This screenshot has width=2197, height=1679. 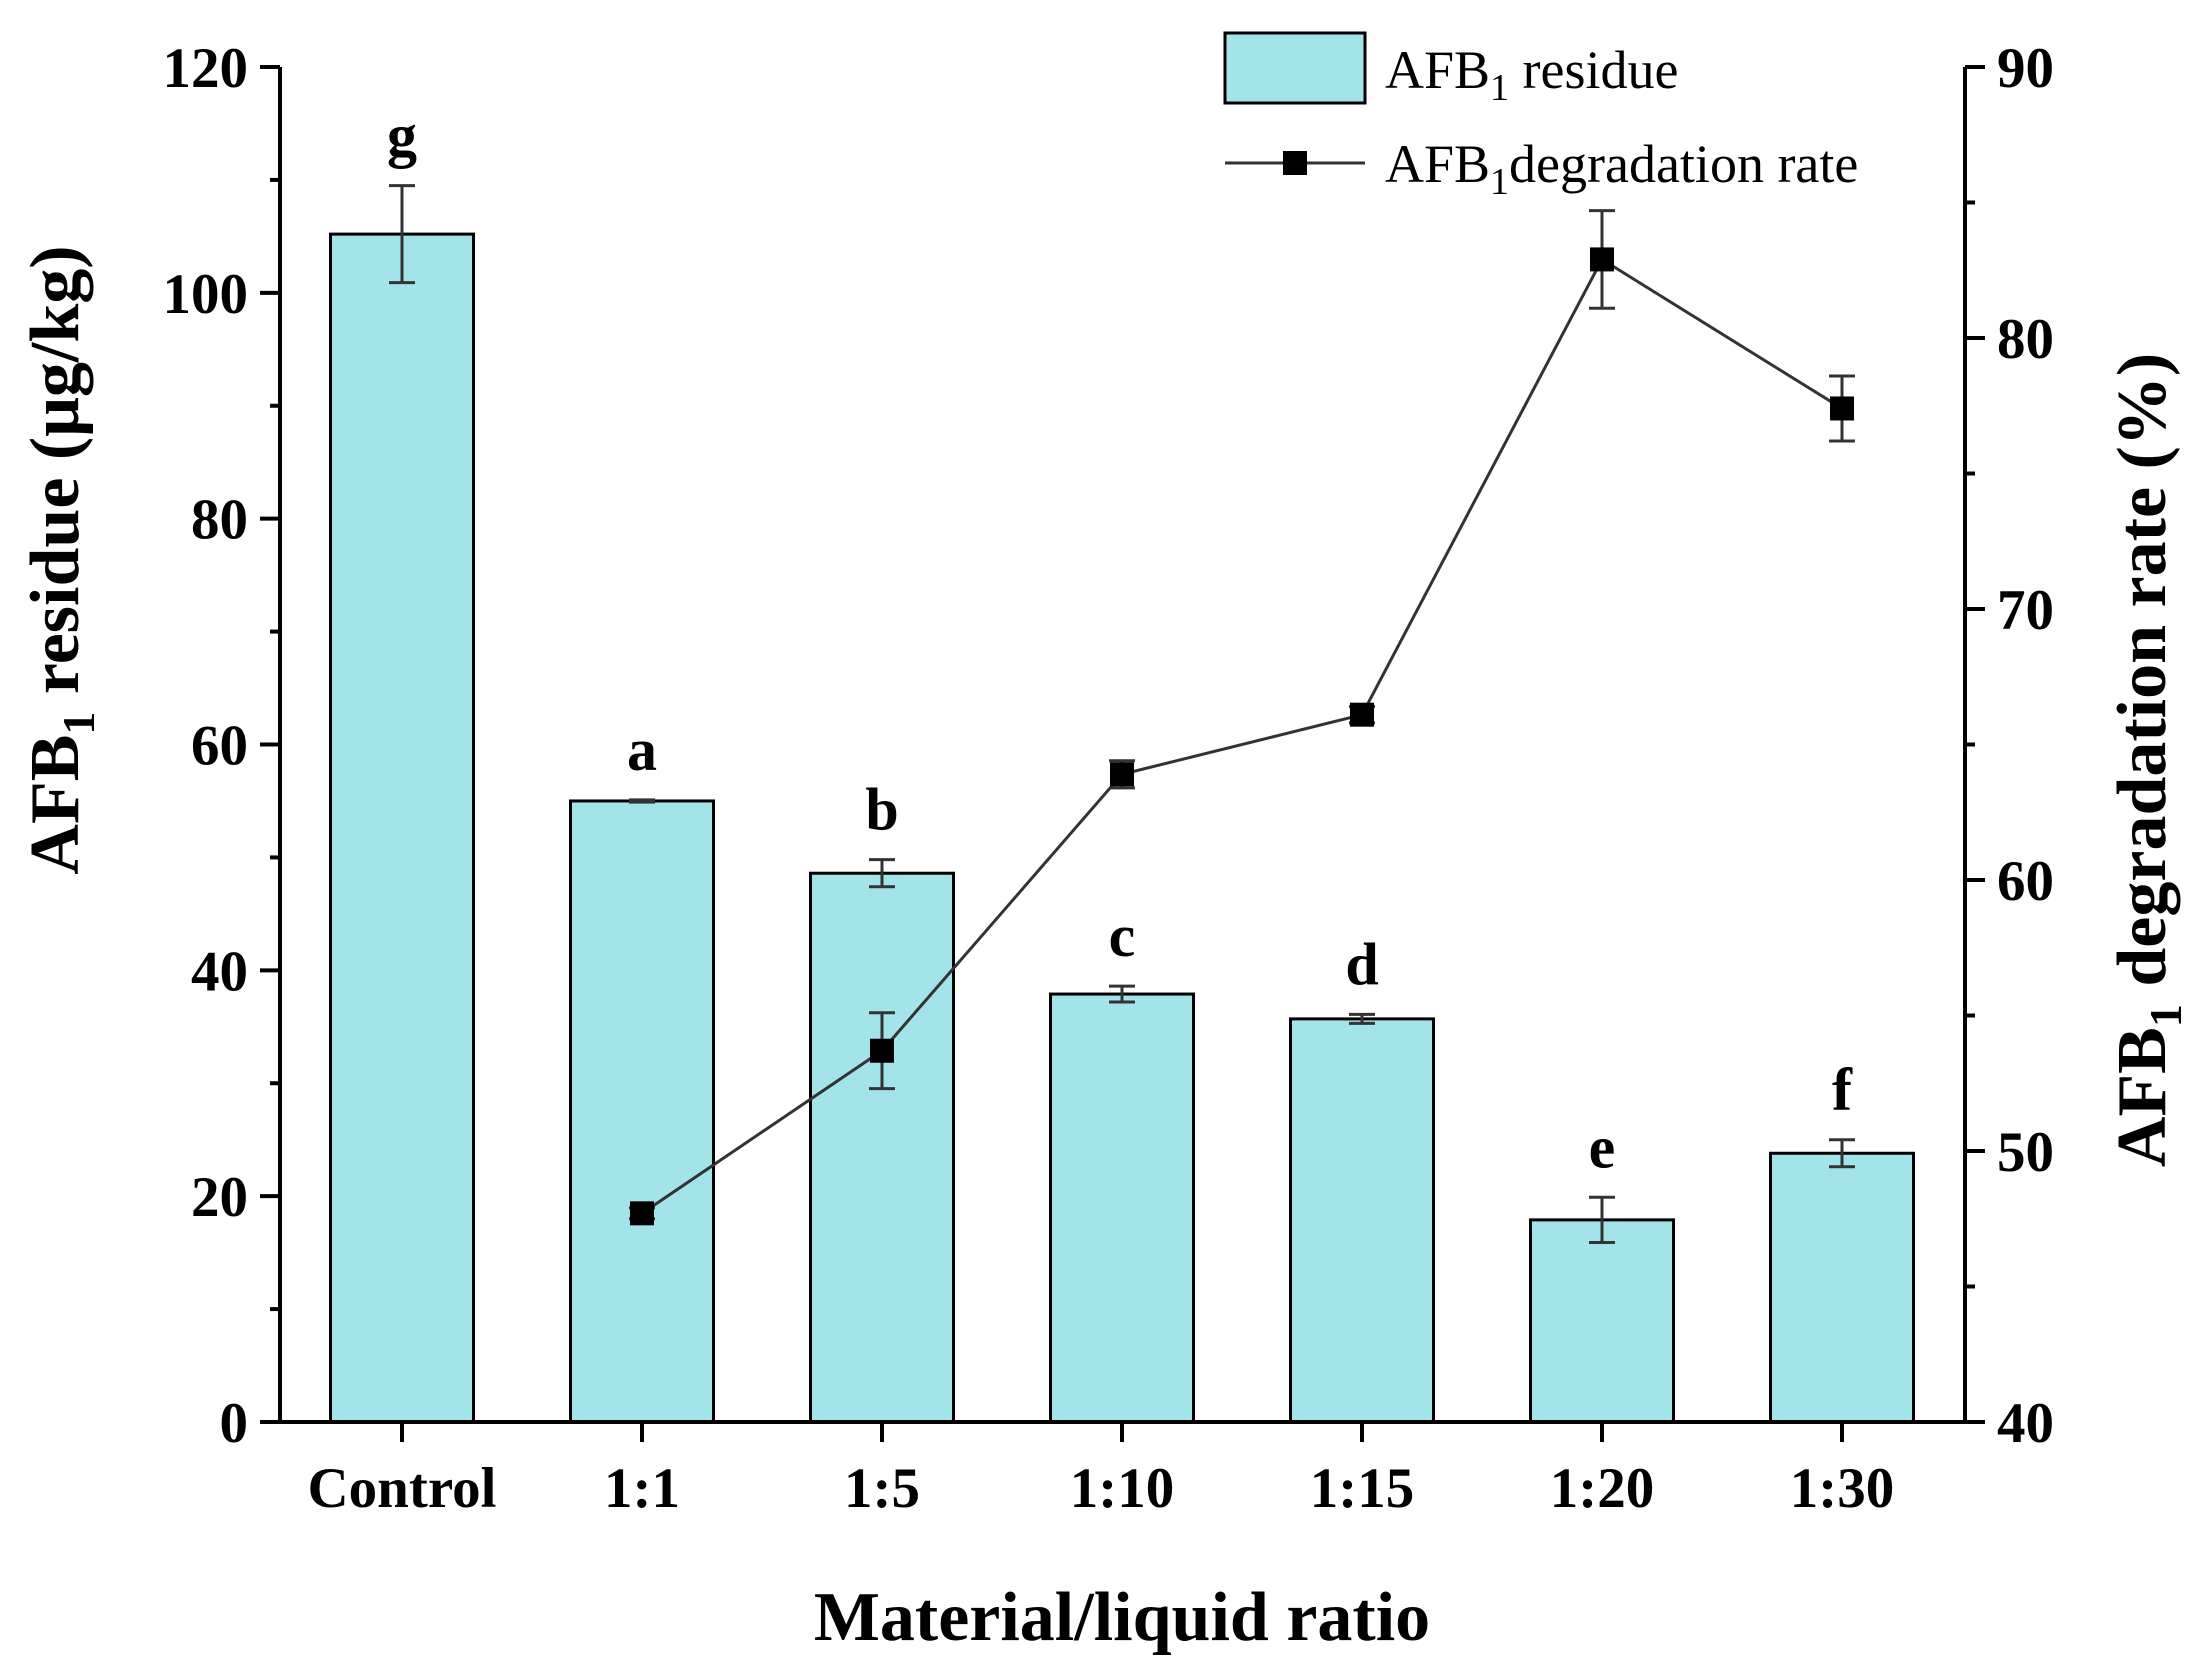 I want to click on y-tick-label-100: 100, so click(x=206, y=294).